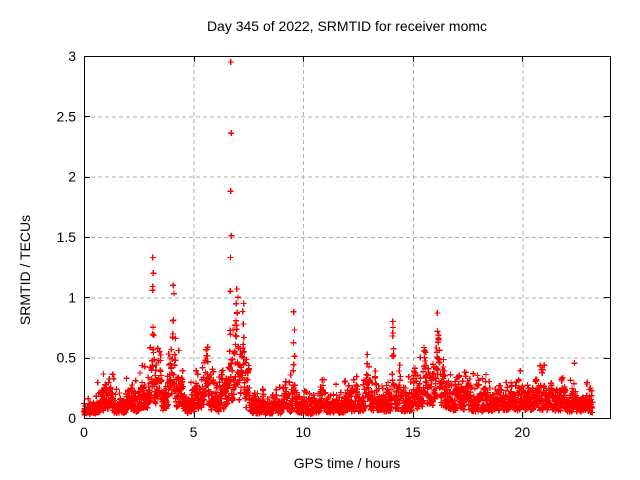 The height and width of the screenshot is (480, 640). Describe the element at coordinates (194, 432) in the screenshot. I see `x-tick-label: 5` at that location.